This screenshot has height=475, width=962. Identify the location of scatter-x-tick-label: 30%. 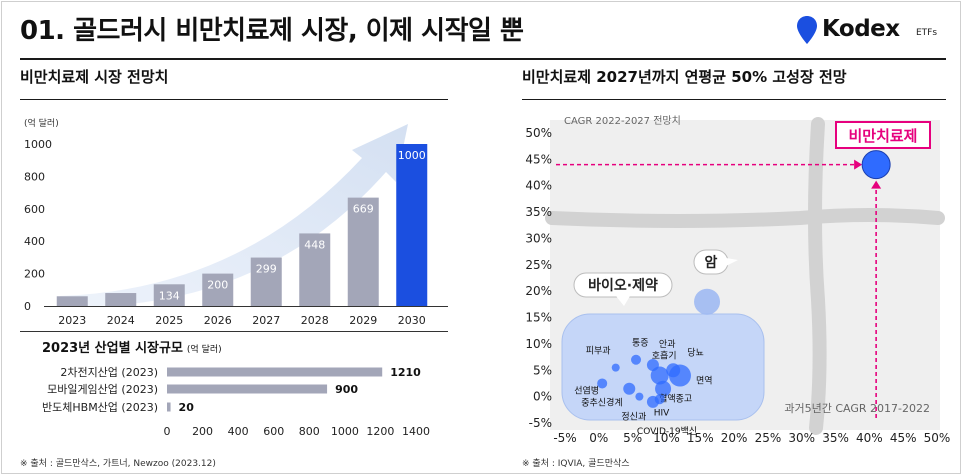
(801, 438).